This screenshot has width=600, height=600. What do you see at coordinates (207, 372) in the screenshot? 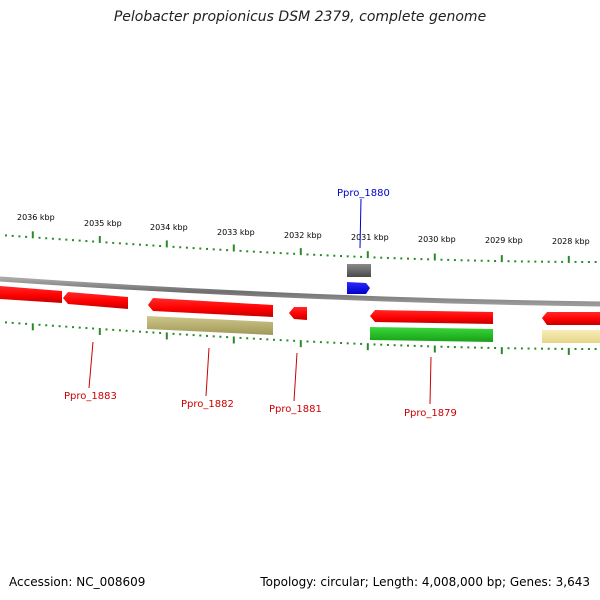
I see `leader-ppro1882` at bounding box center [207, 372].